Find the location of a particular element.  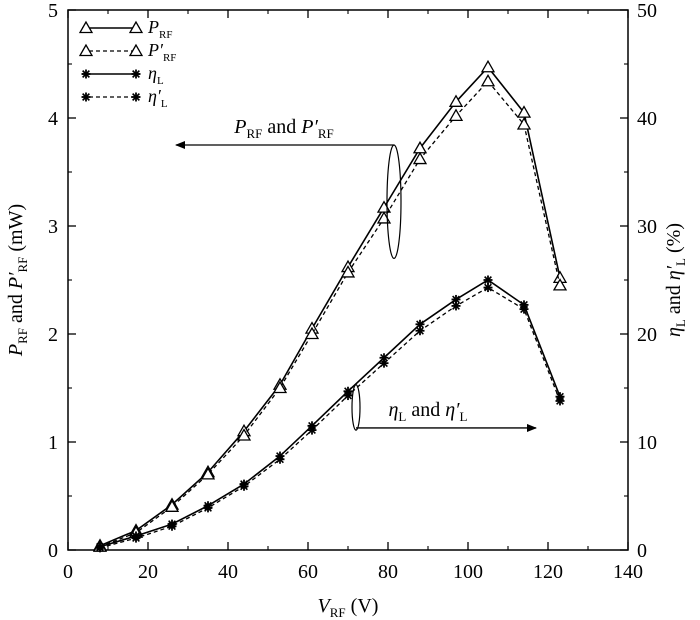

legend-item: PRF is located at coordinates (125, 29).